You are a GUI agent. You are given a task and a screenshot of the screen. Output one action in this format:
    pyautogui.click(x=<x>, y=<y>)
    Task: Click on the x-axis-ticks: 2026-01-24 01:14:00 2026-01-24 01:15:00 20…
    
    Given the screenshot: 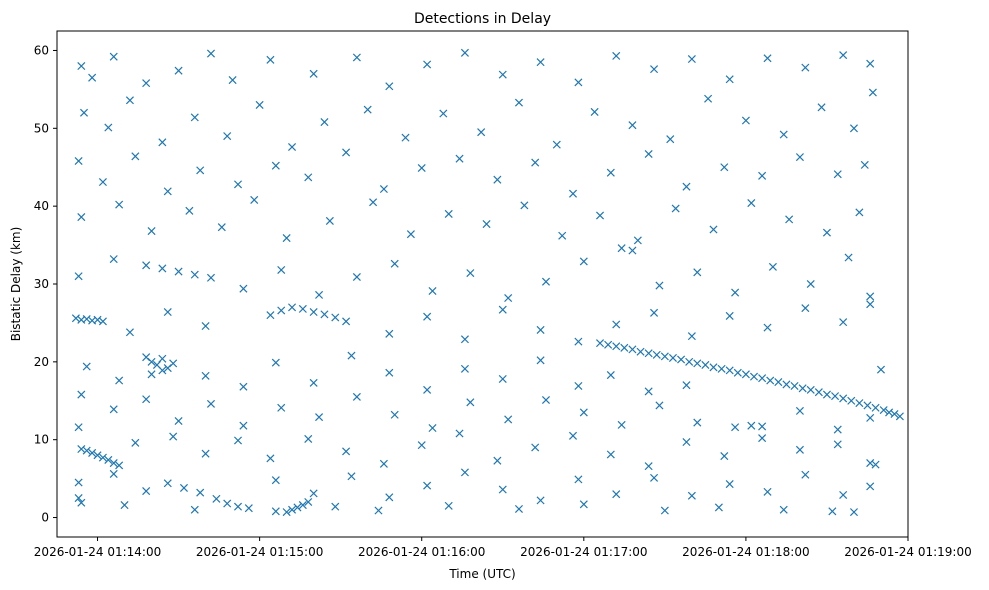 What is the action you would take?
    pyautogui.click(x=503, y=548)
    